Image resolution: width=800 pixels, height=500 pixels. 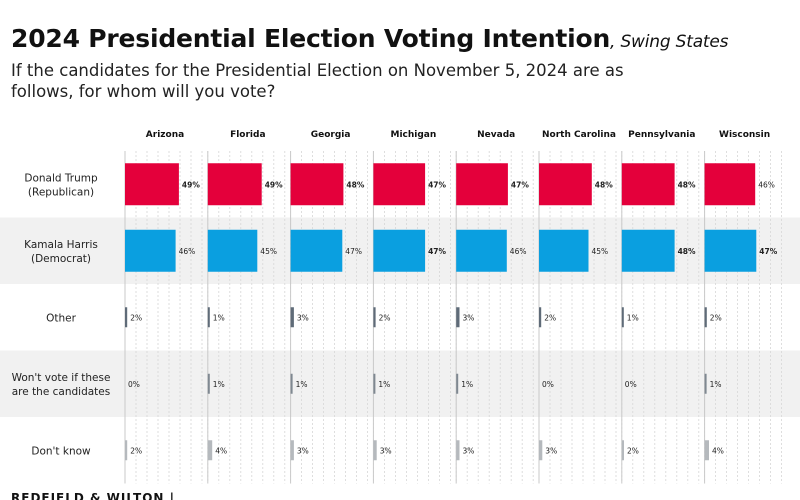 I want to click on row-label-donald-trump-republican: (Republican), so click(x=61, y=192).